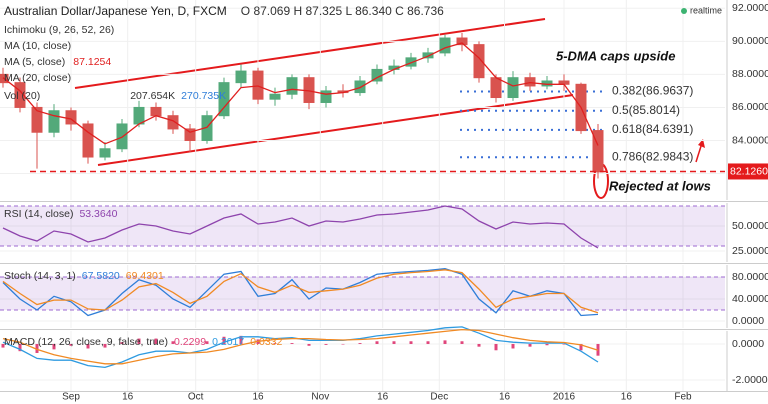 The height and width of the screenshot is (404, 768). Describe the element at coordinates (71, 397) in the screenshot. I see `x-tick-label: Sep` at that location.